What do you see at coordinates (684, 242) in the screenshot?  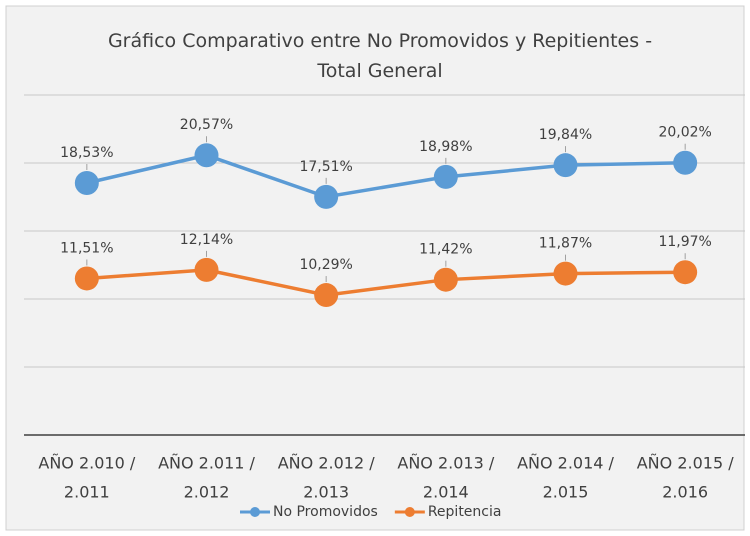 I see `data-label: 11,97%` at bounding box center [684, 242].